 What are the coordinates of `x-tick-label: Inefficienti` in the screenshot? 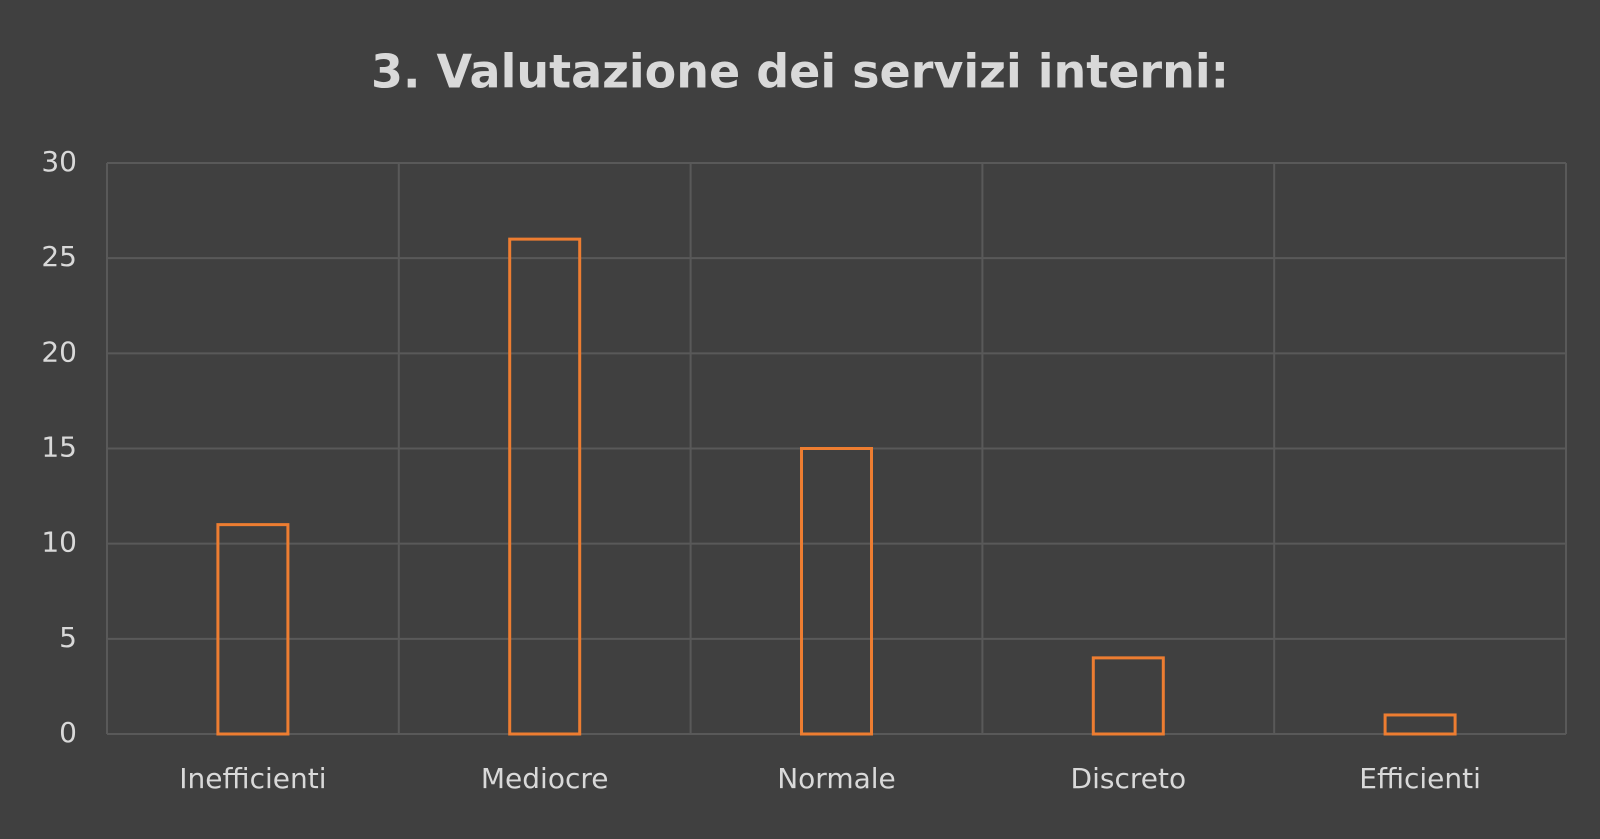 It's located at (252, 778).